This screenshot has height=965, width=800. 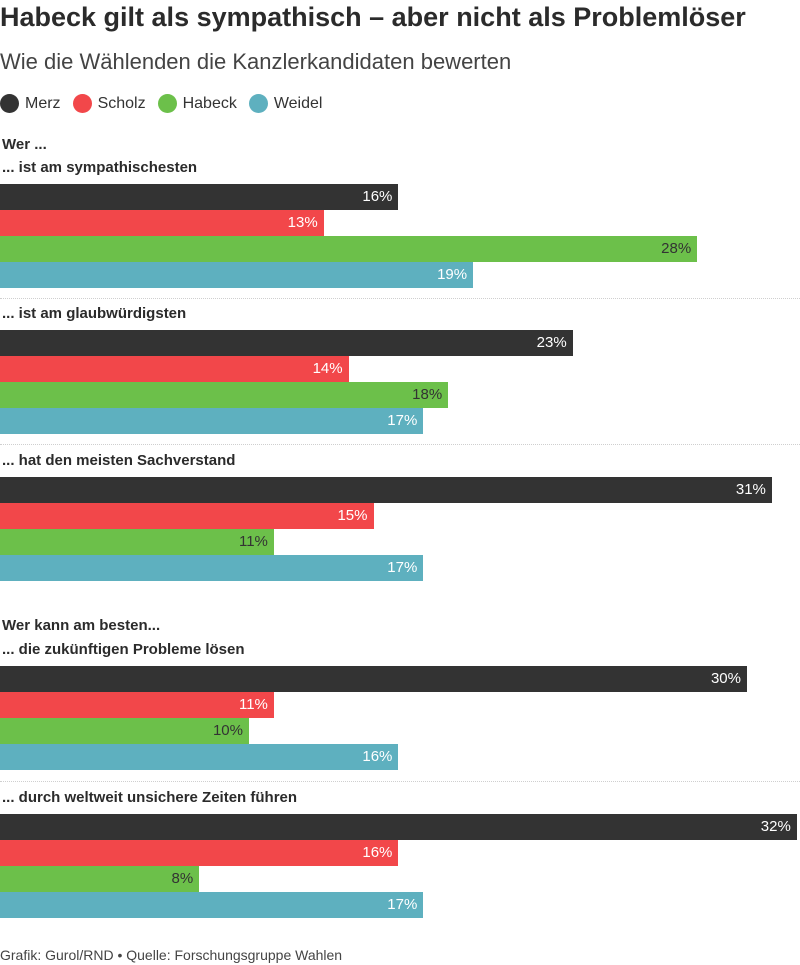 I want to click on value-label-merz-1-3: 31%, so click(x=750, y=489).